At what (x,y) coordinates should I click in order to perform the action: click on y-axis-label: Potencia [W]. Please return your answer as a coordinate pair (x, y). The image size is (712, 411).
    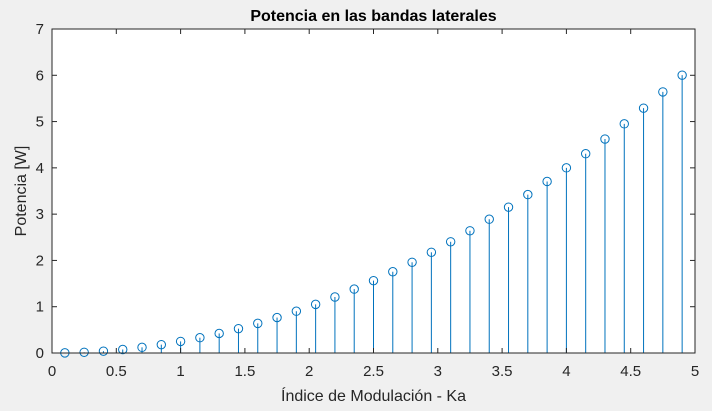
    Looking at the image, I should click on (21, 191).